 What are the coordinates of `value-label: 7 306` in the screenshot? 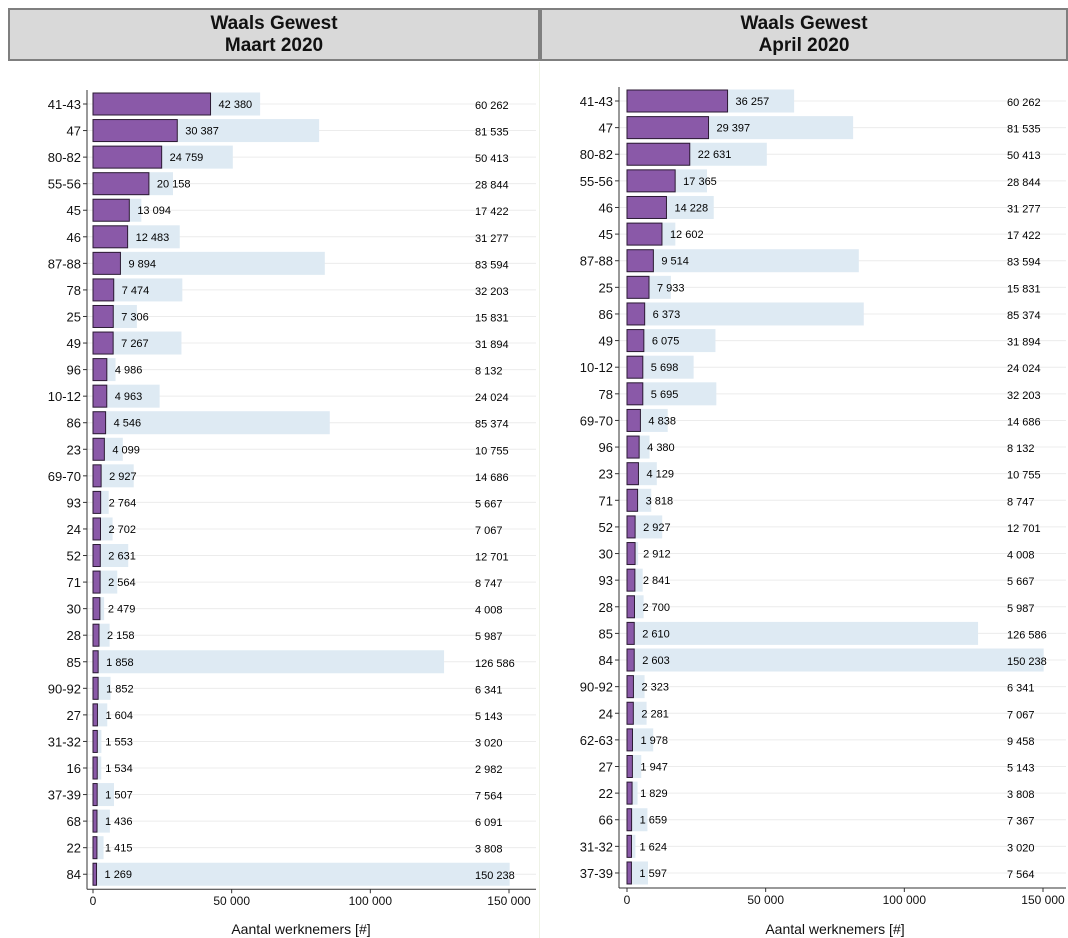 It's located at (135, 317).